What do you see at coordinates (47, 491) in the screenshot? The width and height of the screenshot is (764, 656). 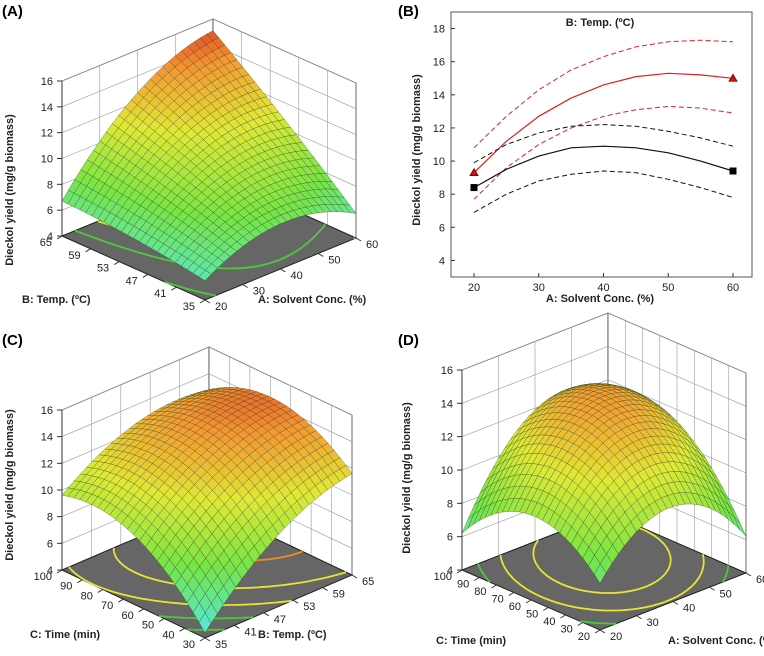 I see `panel-c-z-tick-label: 10` at bounding box center [47, 491].